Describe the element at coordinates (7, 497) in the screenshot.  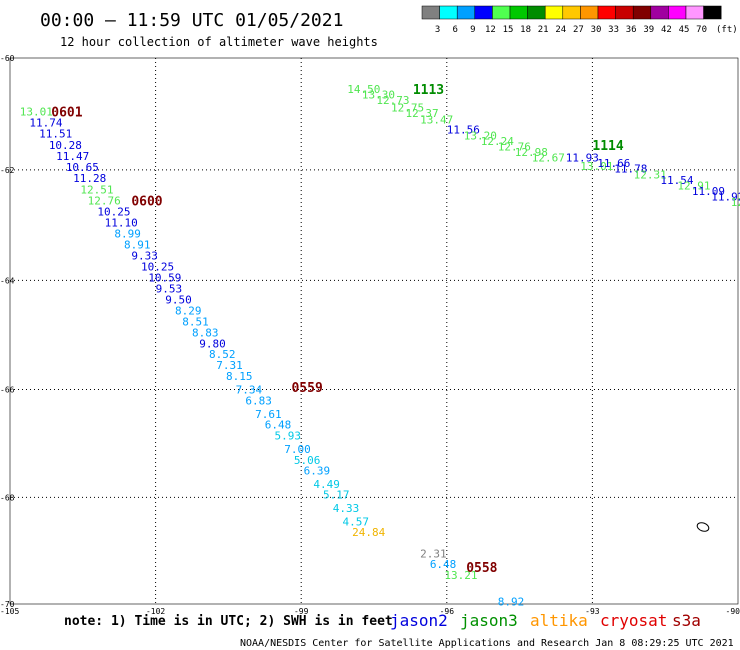
I see `lat-tick-label: -68` at that location.